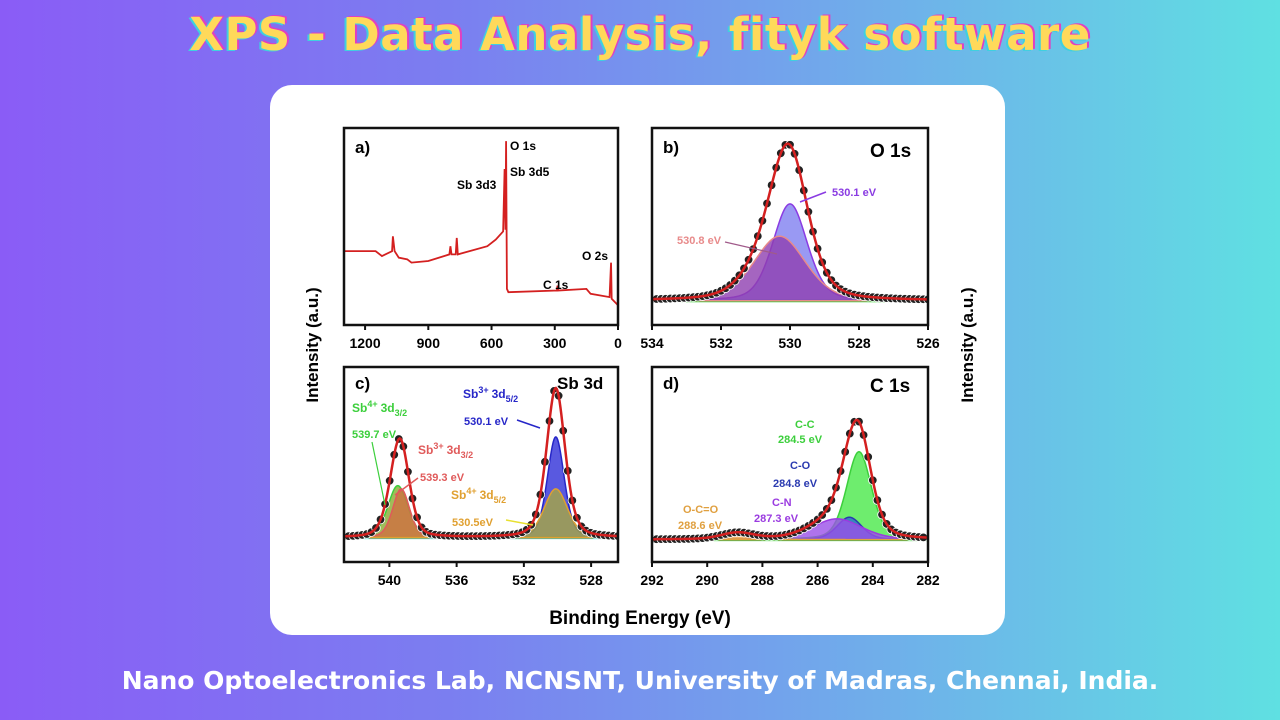 The image size is (1280, 720). I want to click on x-tick-label: 526, so click(928, 343).